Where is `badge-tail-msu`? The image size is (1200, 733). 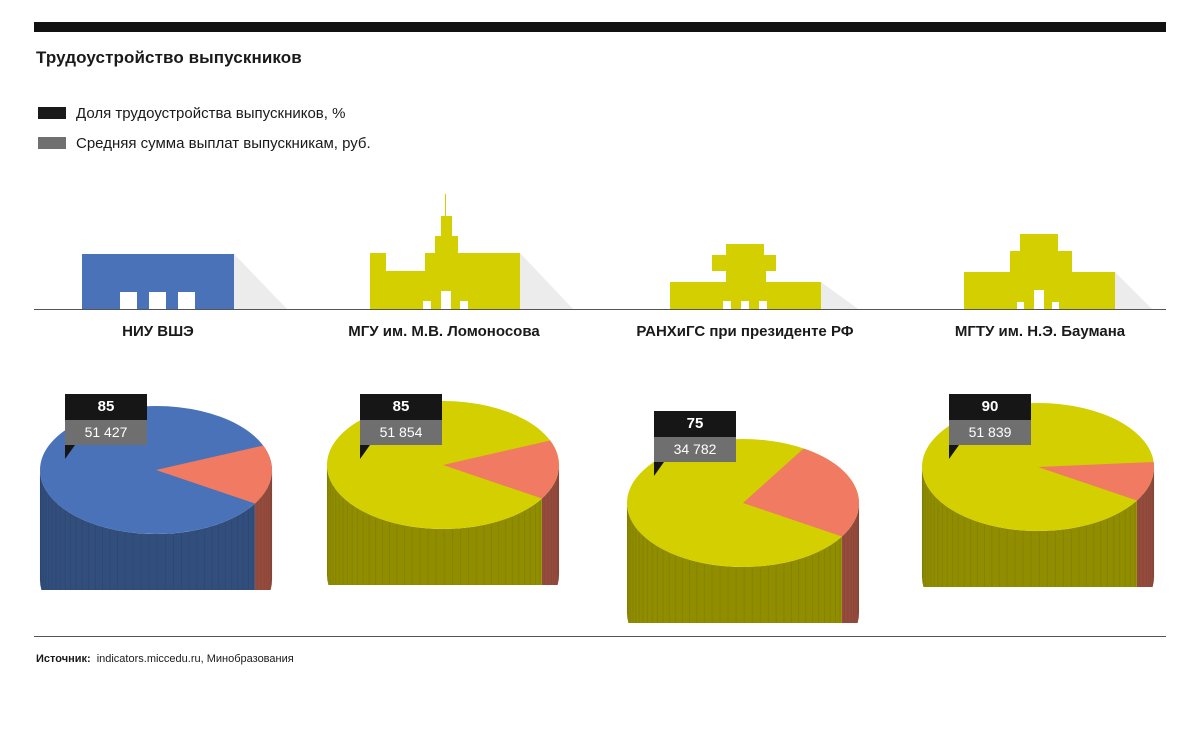
badge-tail-msu is located at coordinates (365, 452).